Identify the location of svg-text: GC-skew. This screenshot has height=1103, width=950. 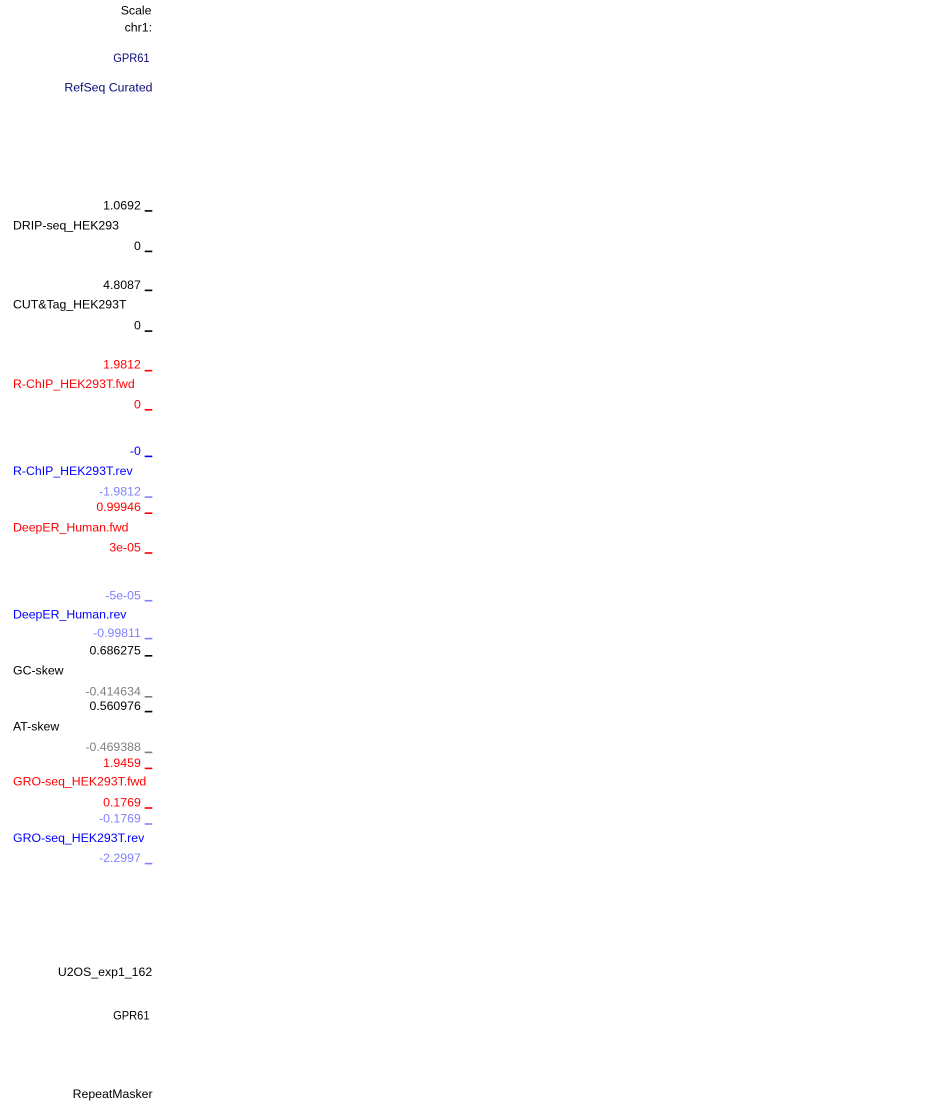
(38, 670).